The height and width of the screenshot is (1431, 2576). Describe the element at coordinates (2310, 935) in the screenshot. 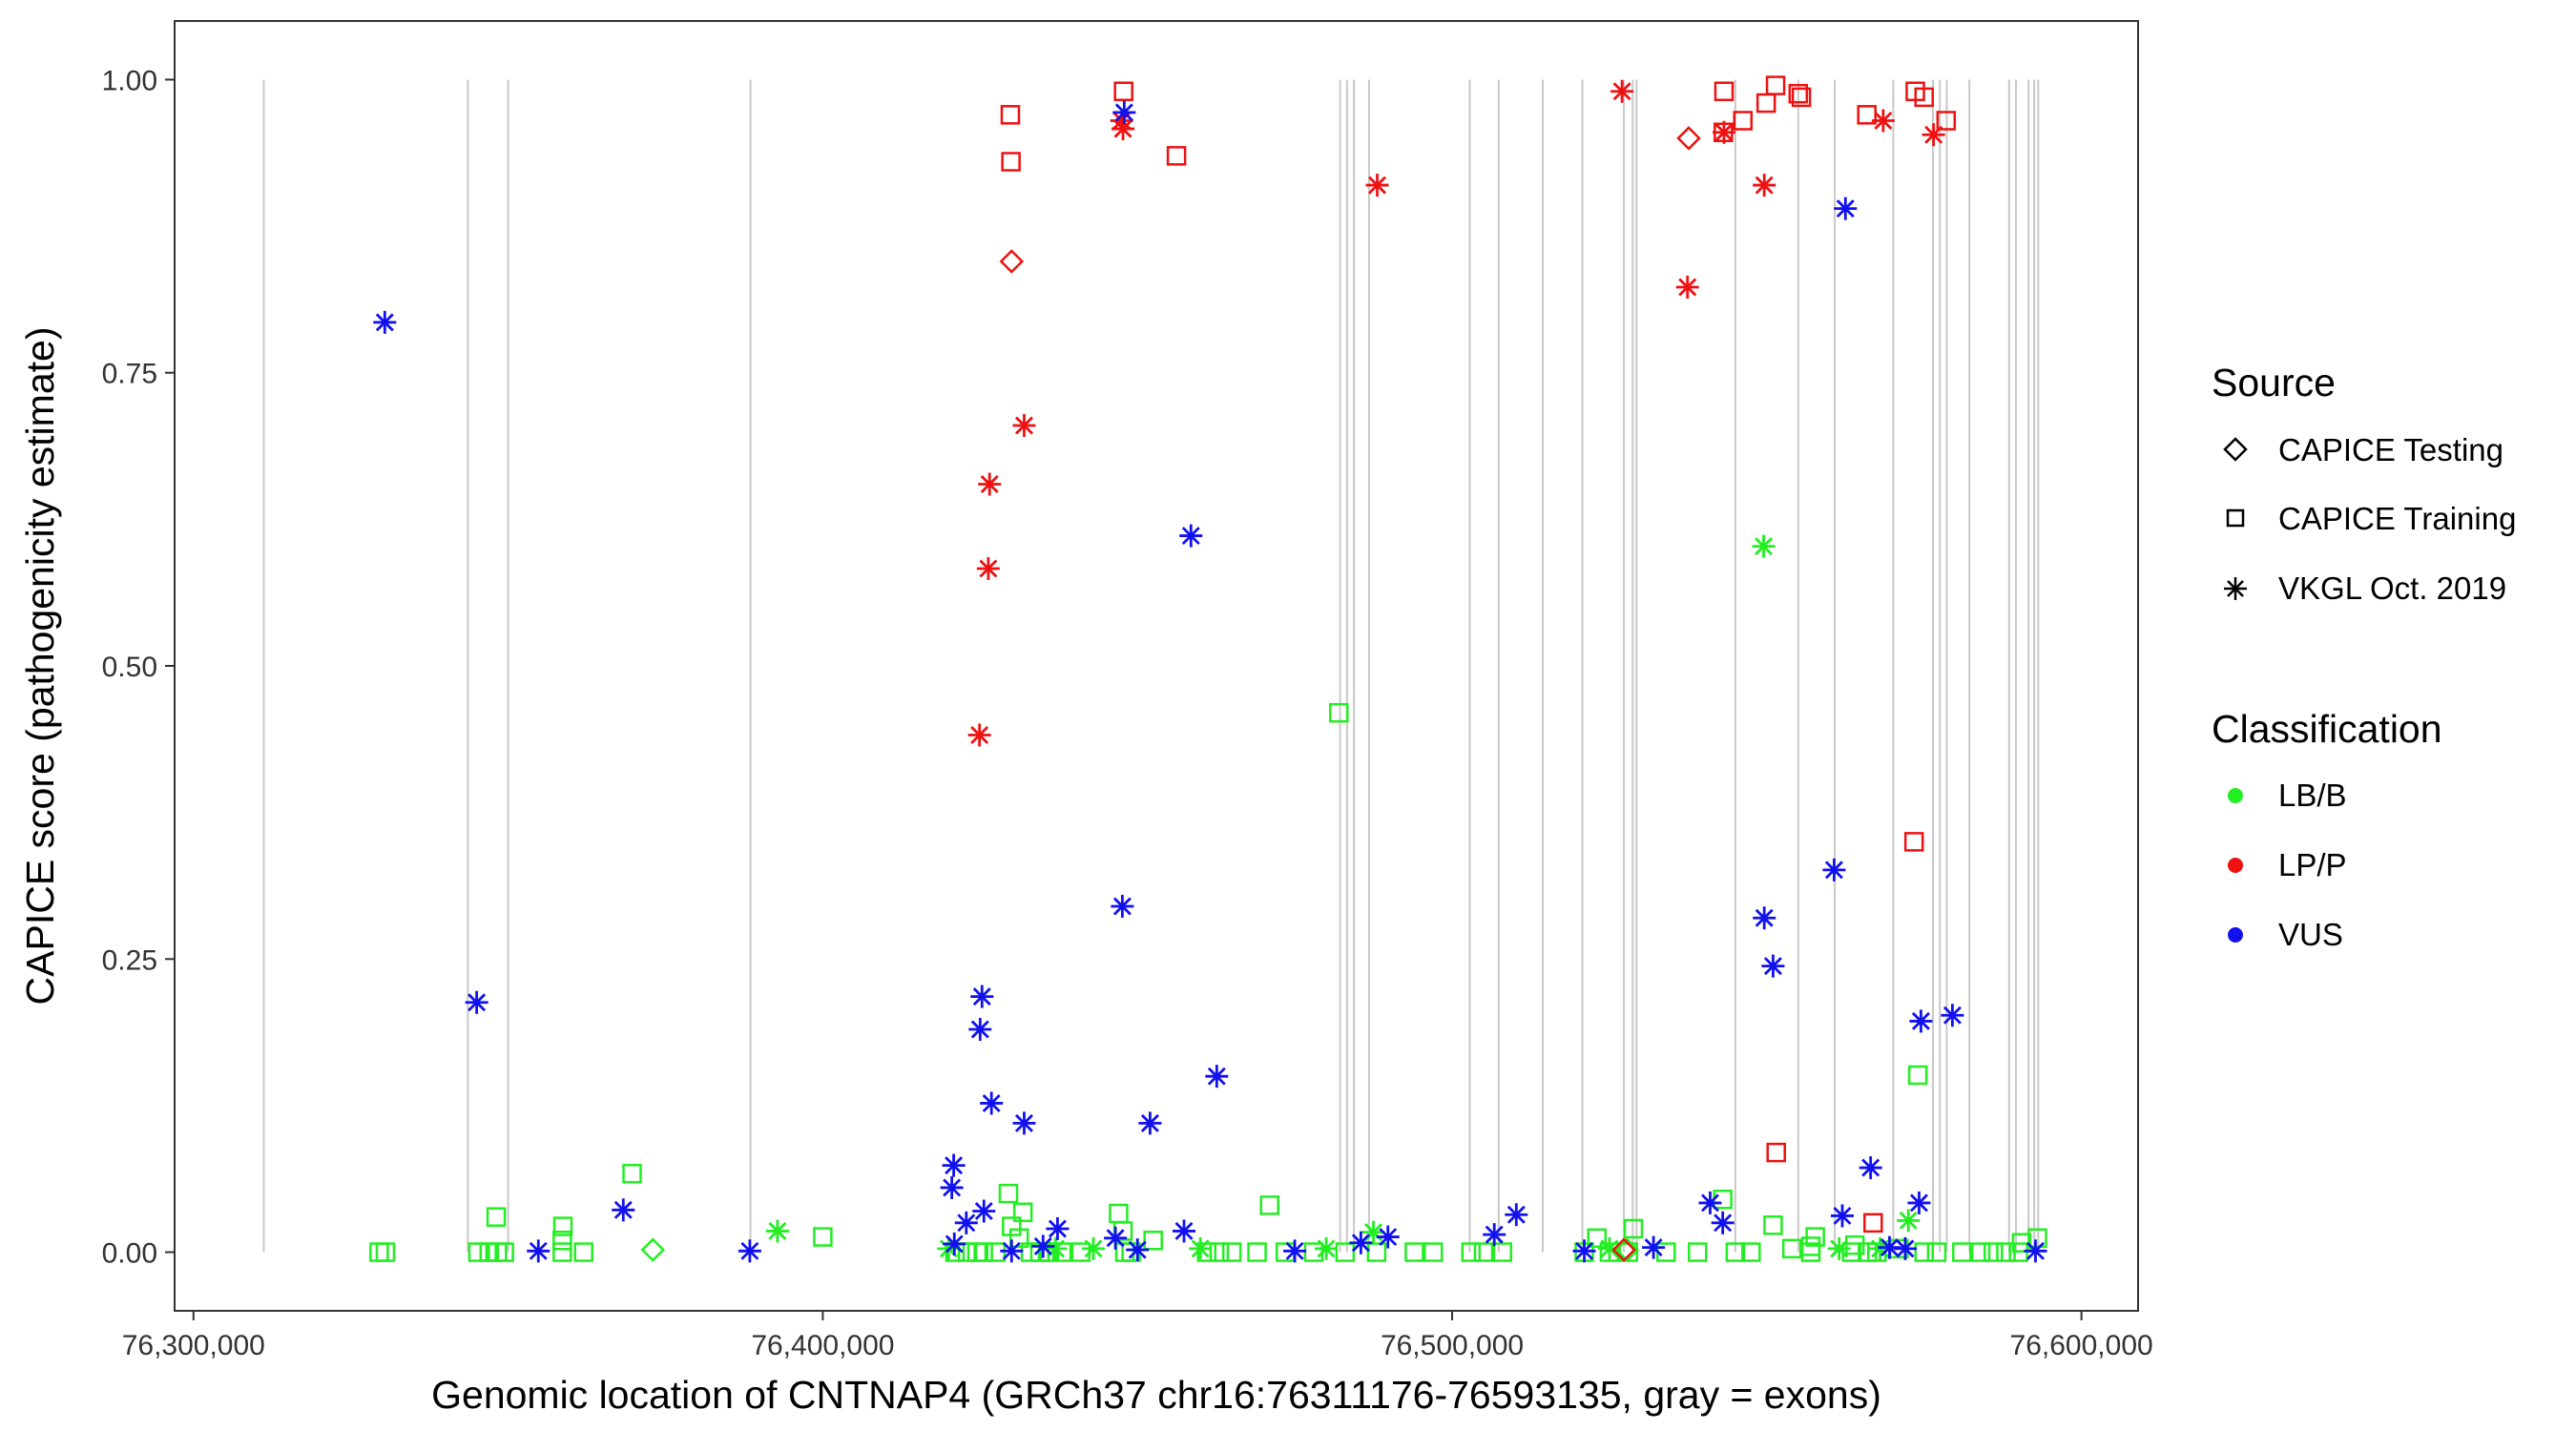

I see `legend-label-vus: VUS` at that location.